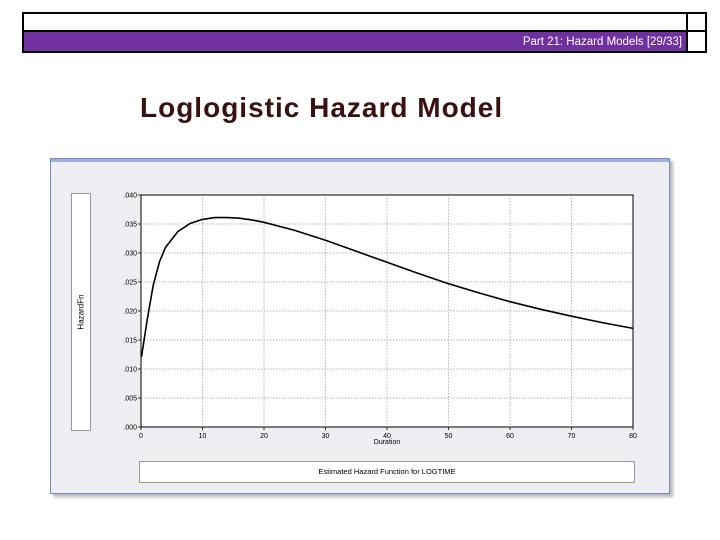 The image size is (720, 540). What do you see at coordinates (602, 42) in the screenshot?
I see `header-title: Part 21: Hazard Models [29/33]` at bounding box center [602, 42].